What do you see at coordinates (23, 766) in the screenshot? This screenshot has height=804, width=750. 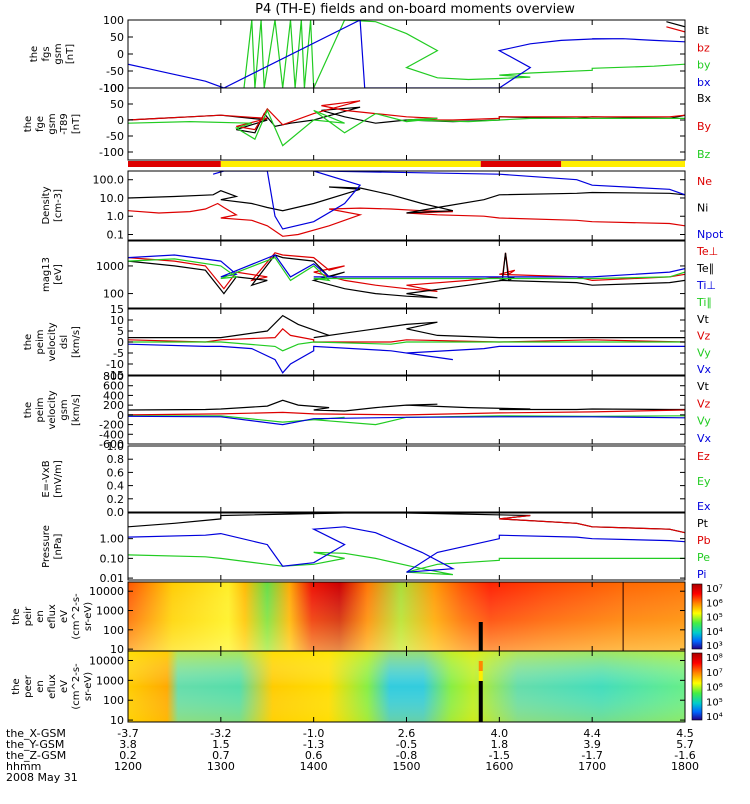 I see `x-row-label: hhmm` at bounding box center [23, 766].